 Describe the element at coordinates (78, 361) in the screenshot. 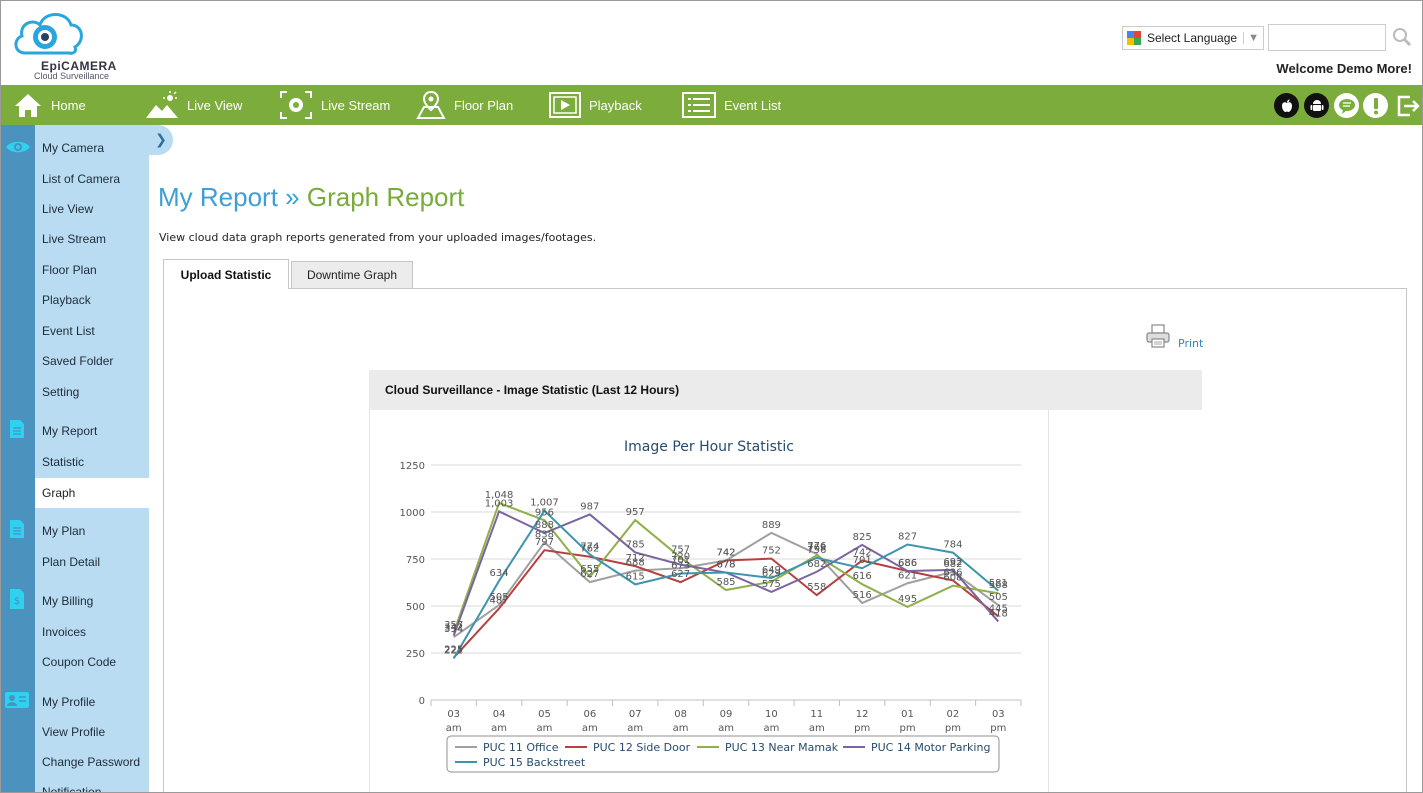

I see `sidebar-item-label: Saved Folder` at that location.